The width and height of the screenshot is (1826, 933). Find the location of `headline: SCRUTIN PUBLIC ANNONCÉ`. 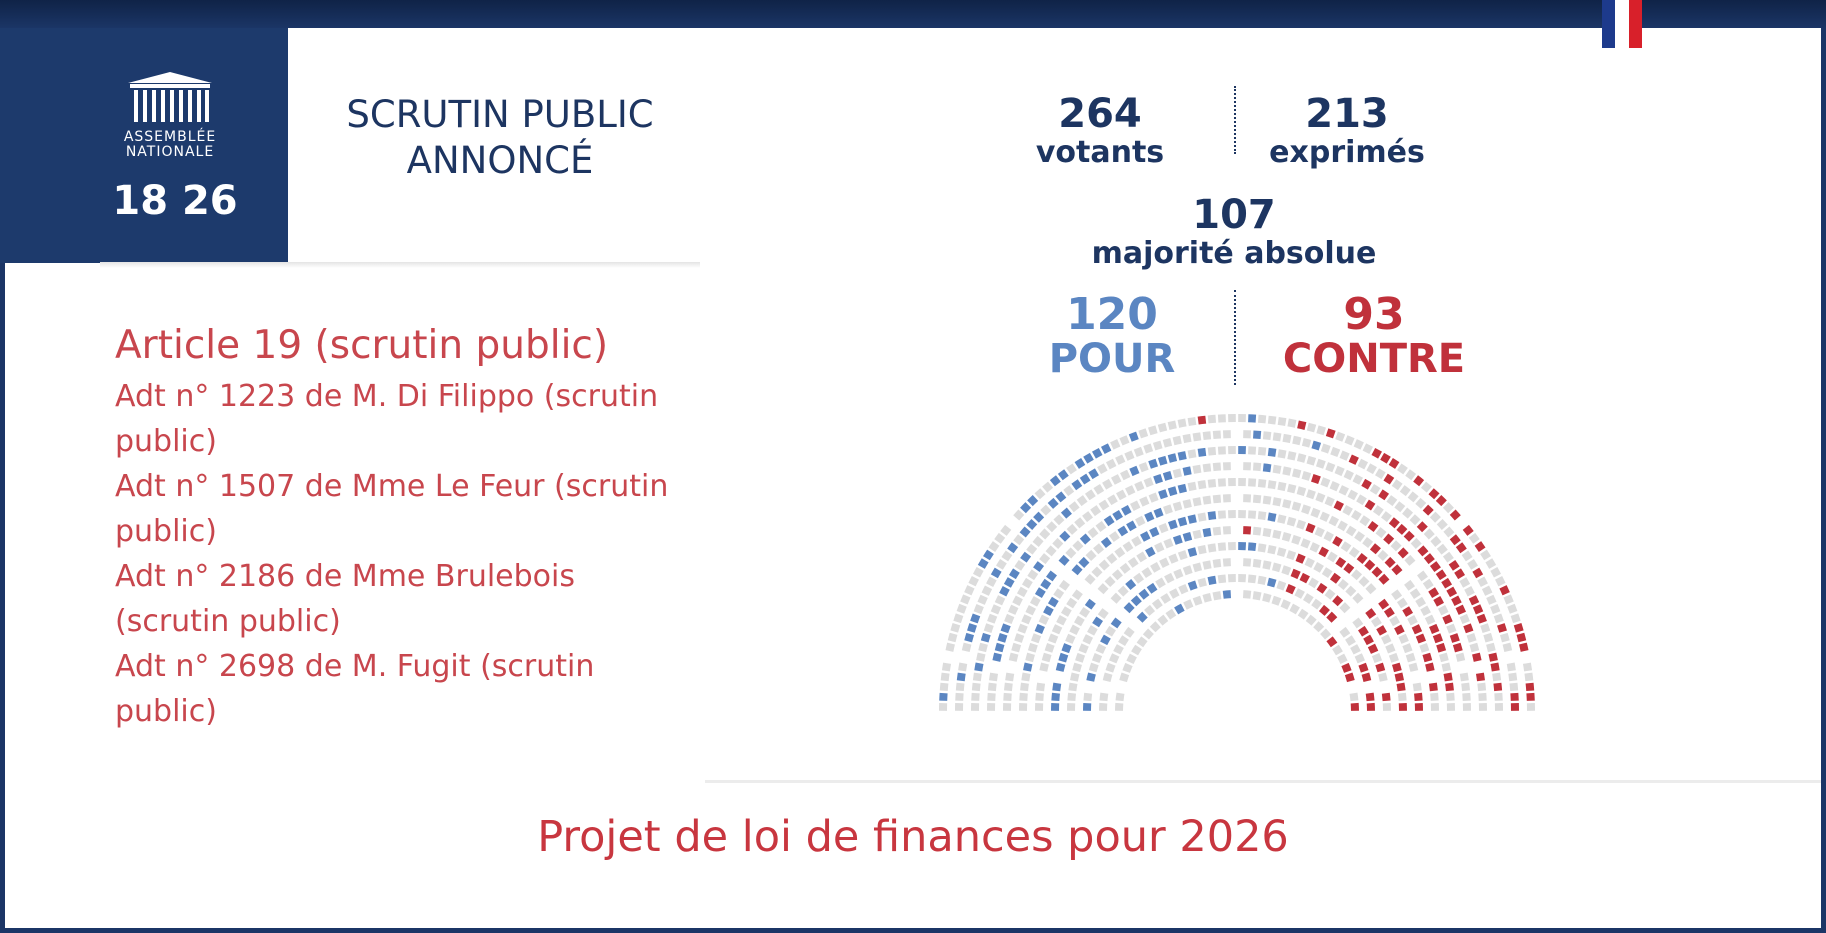

headline: SCRUTIN PUBLIC ANNONCÉ is located at coordinates (500, 138).